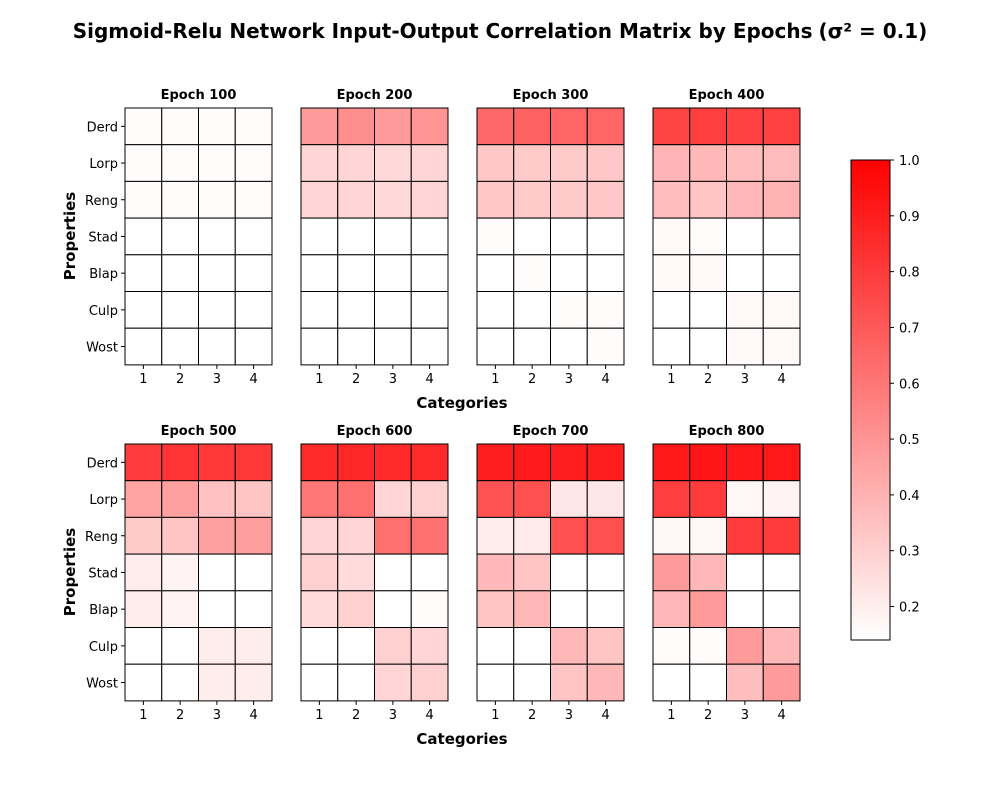  Describe the element at coordinates (103, 647) in the screenshot. I see `y-tick-label: Culp` at that location.